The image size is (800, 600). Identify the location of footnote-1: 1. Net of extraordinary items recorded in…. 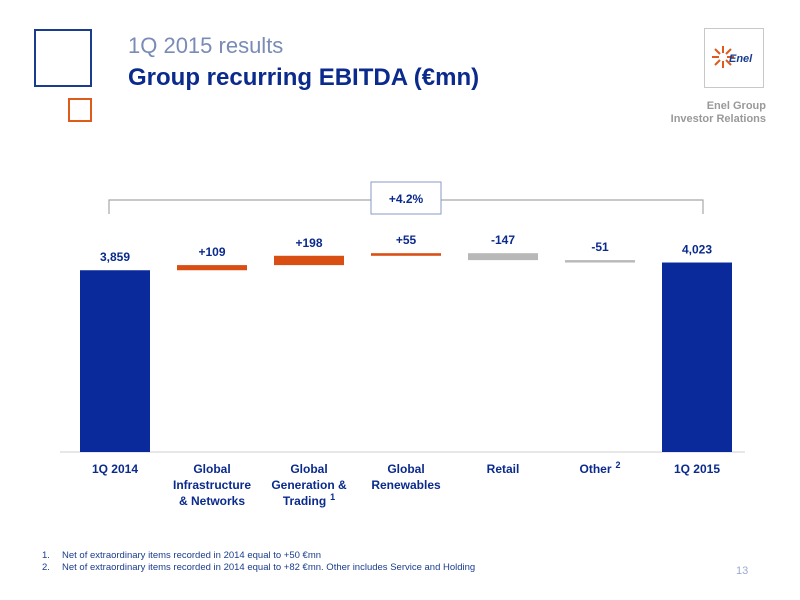
(258, 556).